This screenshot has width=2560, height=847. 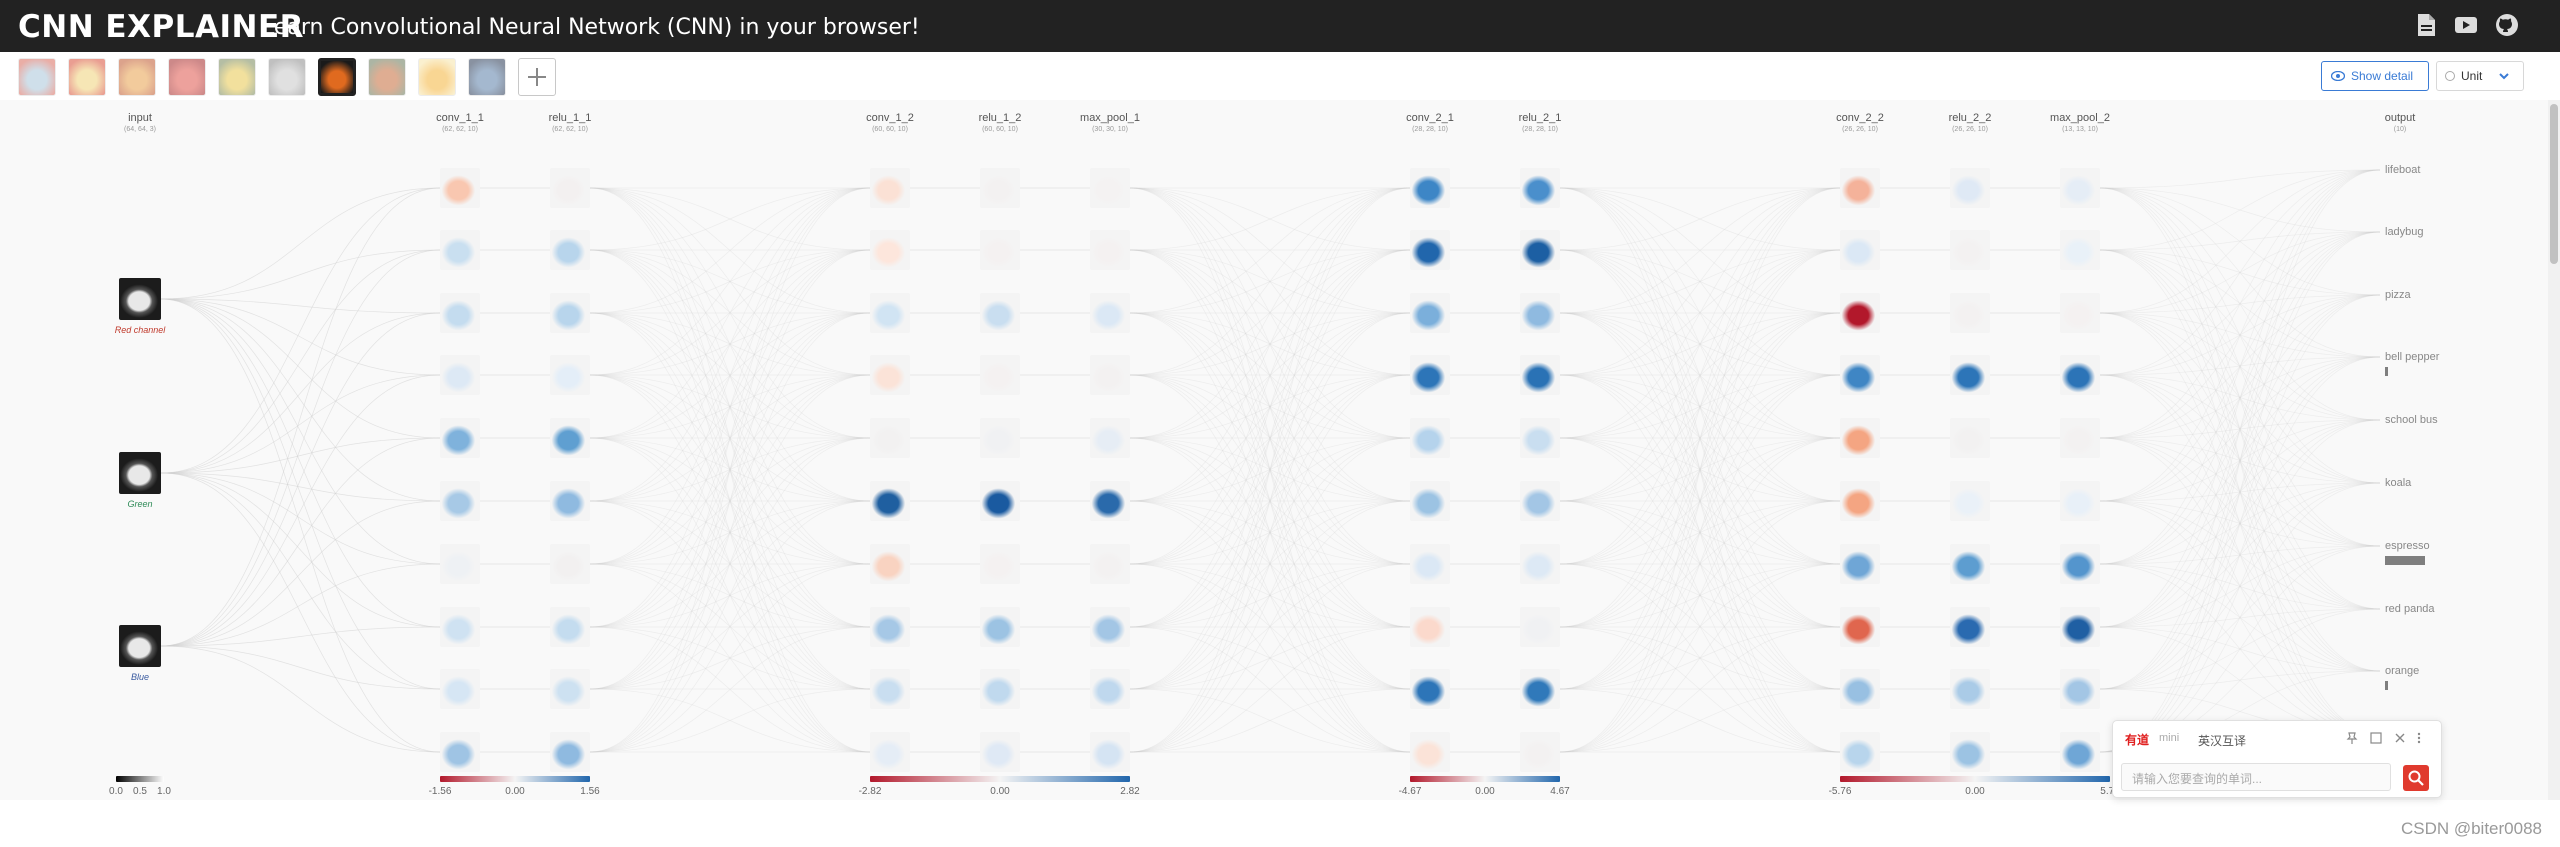 I want to click on show-detail-button: Show detail, so click(x=2375, y=76).